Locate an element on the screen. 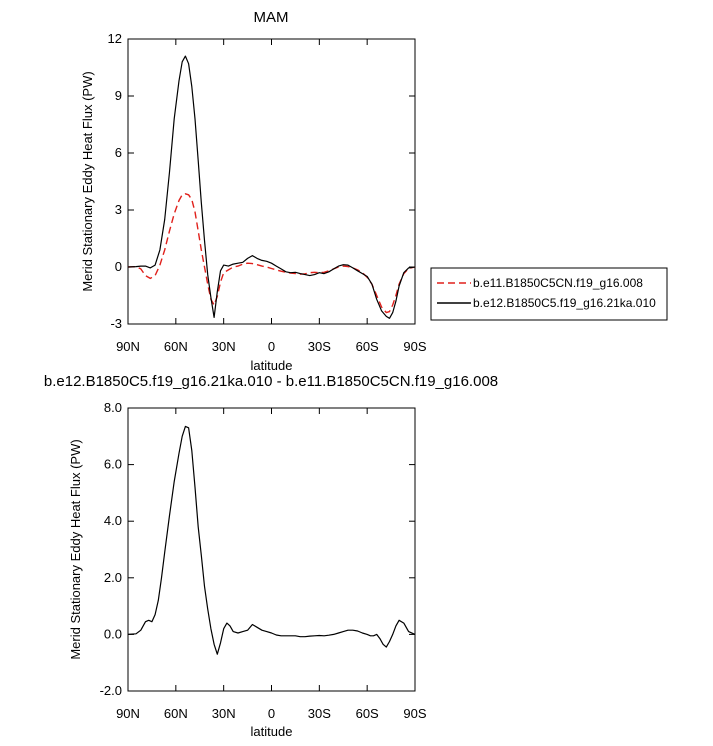 This screenshot has height=746, width=713. y-tick-label: 3 is located at coordinates (118, 209).